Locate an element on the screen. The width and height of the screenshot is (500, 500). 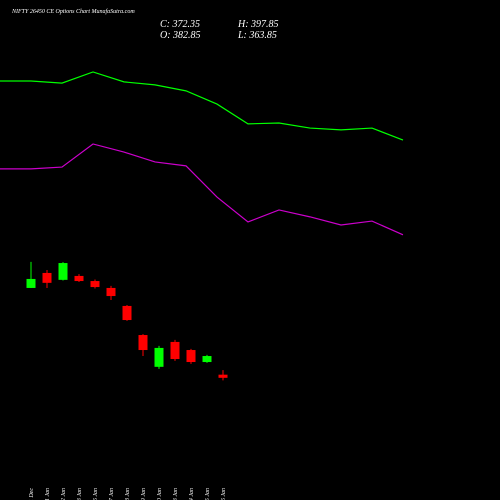
x-tick-label: 31 Dec is located at coordinates (32, 494).